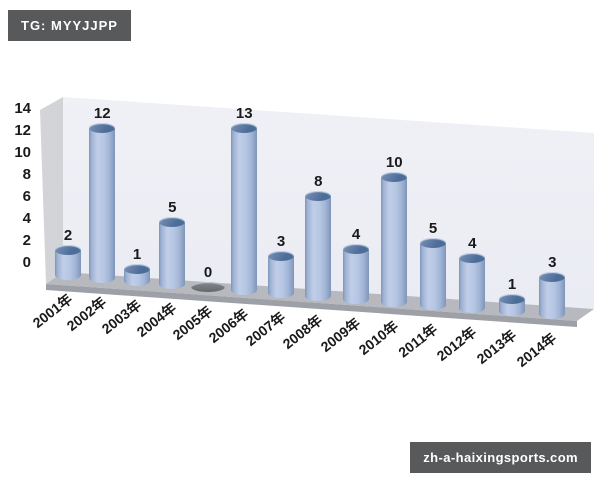  What do you see at coordinates (394, 162) in the screenshot?
I see `bar-value-label: 10` at bounding box center [394, 162].